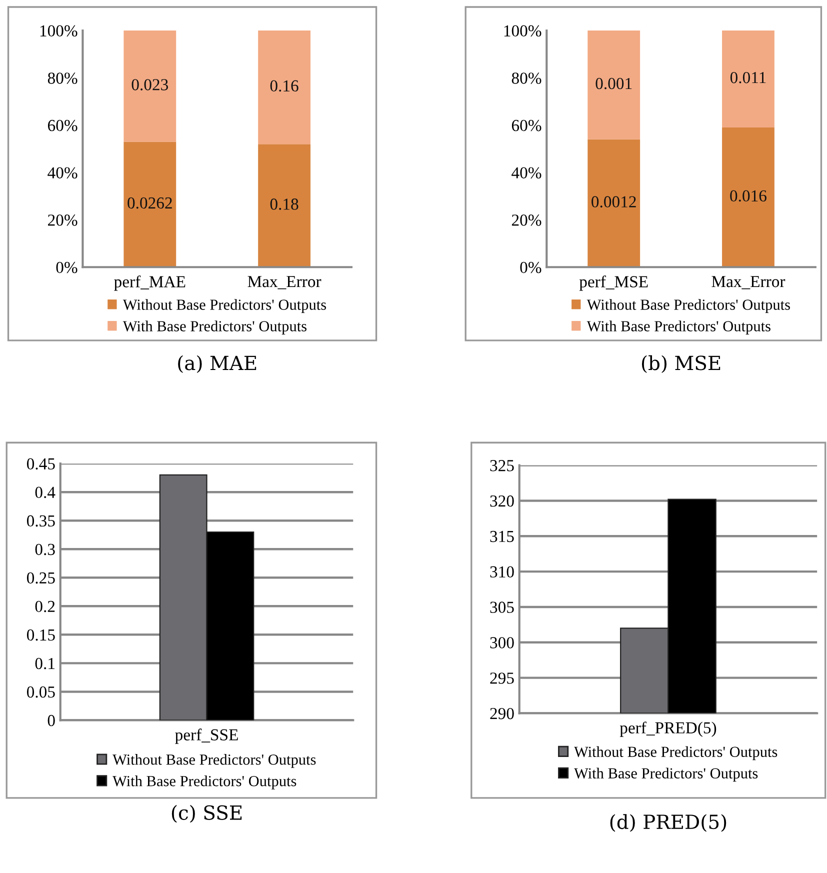 Image resolution: width=827 pixels, height=873 pixels. Describe the element at coordinates (502, 607) in the screenshot. I see `y-tick-label: 305` at that location.